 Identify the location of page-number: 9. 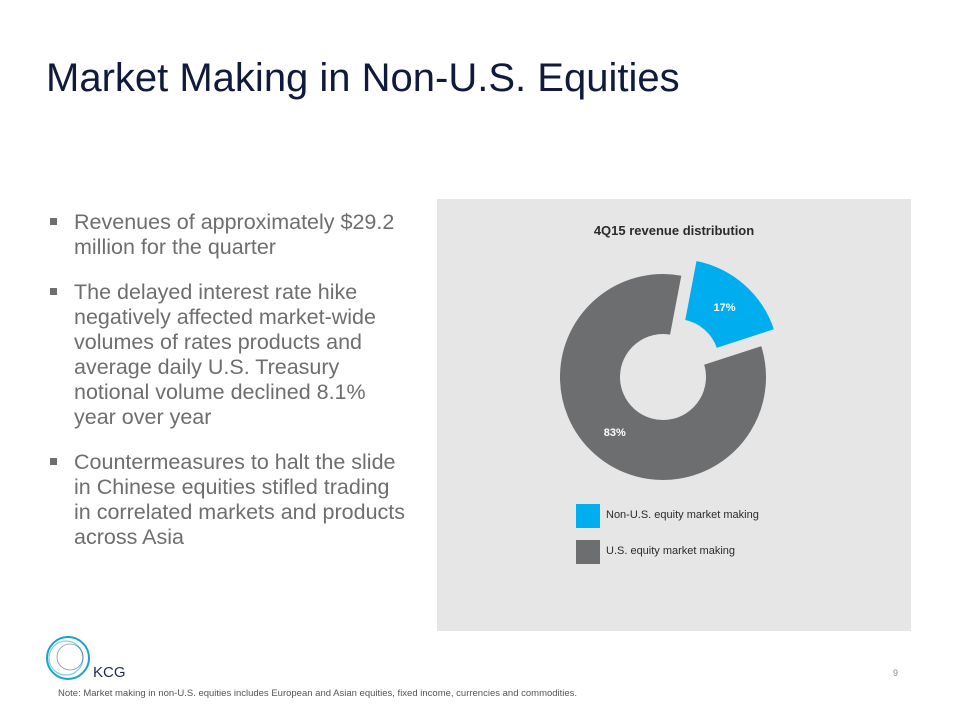
(896, 673).